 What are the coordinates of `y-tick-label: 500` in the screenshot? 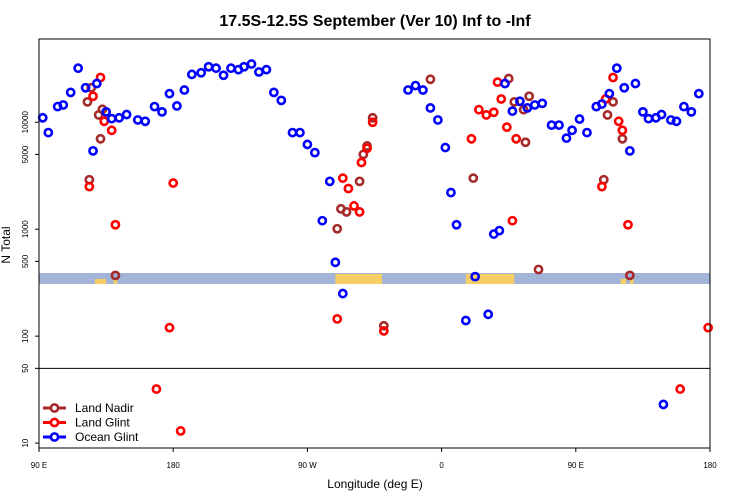 It's located at (25, 261).